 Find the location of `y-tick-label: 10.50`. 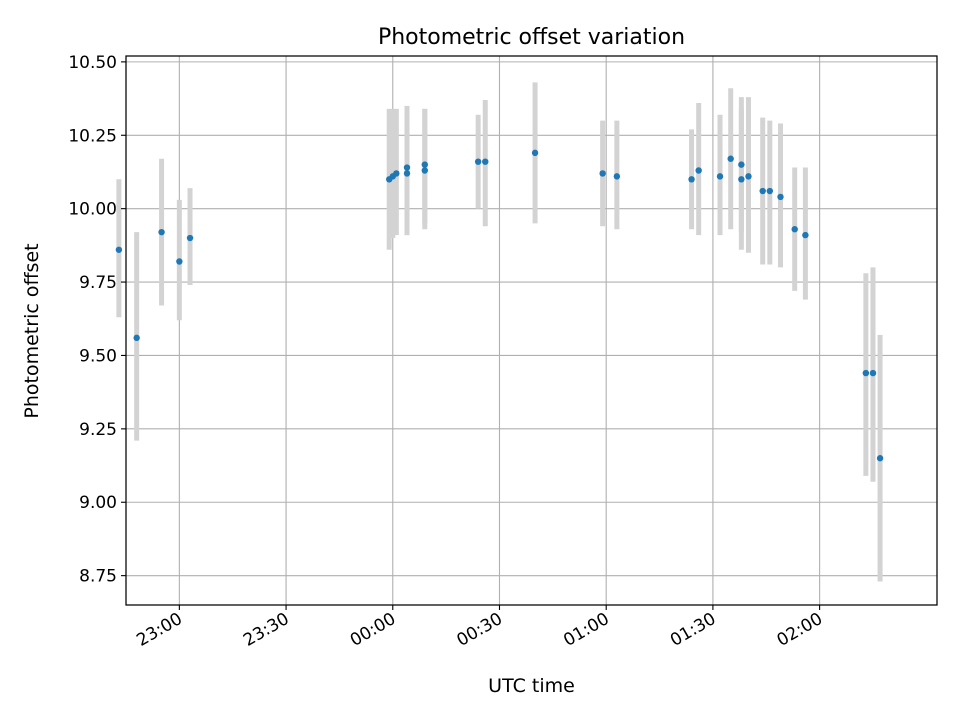

y-tick-label: 10.50 is located at coordinates (92, 63).